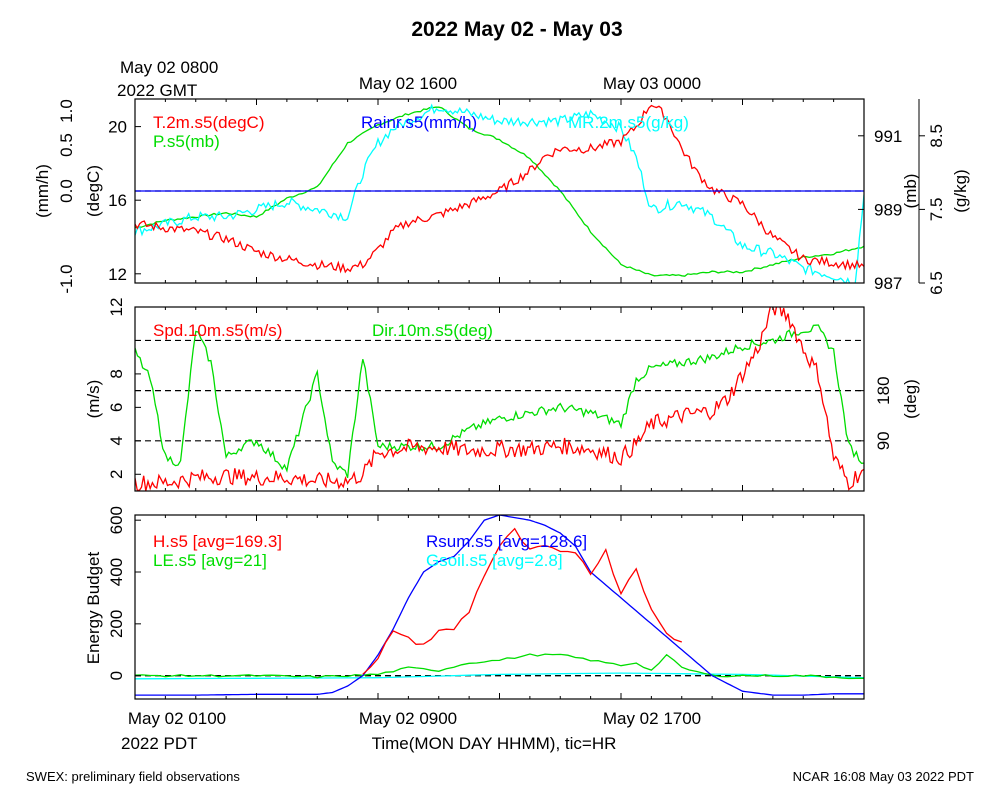  I want to click on footer-source-note: SWEX: preliminary field observations, so click(133, 776).